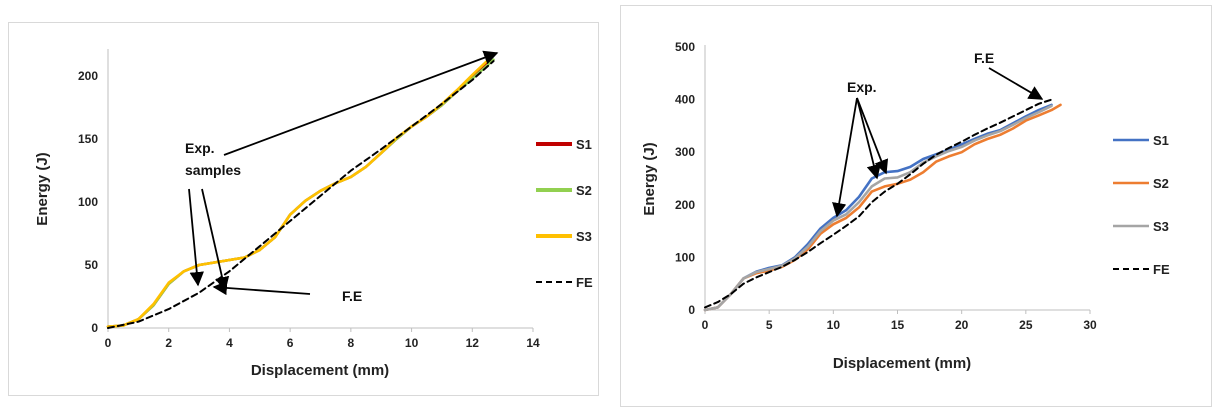 The width and height of the screenshot is (1221, 415). I want to click on x-tick-label: 5, so click(769, 325).